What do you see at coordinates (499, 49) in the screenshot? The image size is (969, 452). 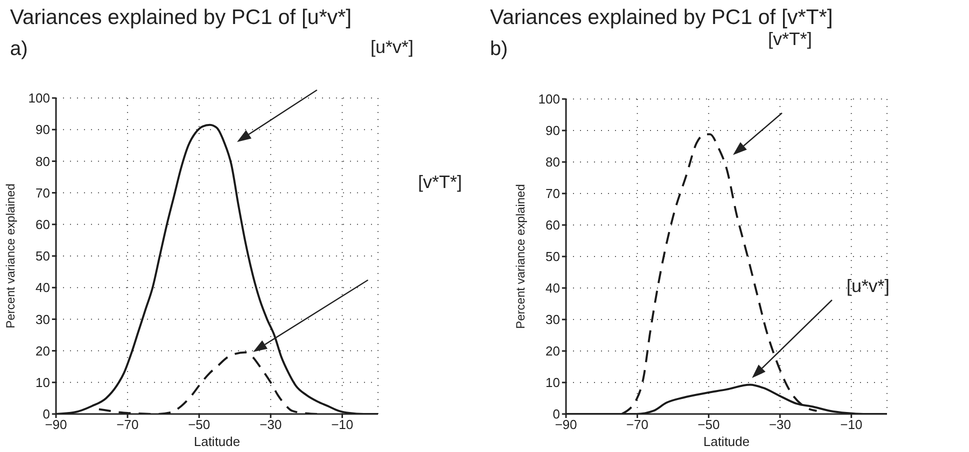 I see `chart-subtitle: b)` at bounding box center [499, 49].